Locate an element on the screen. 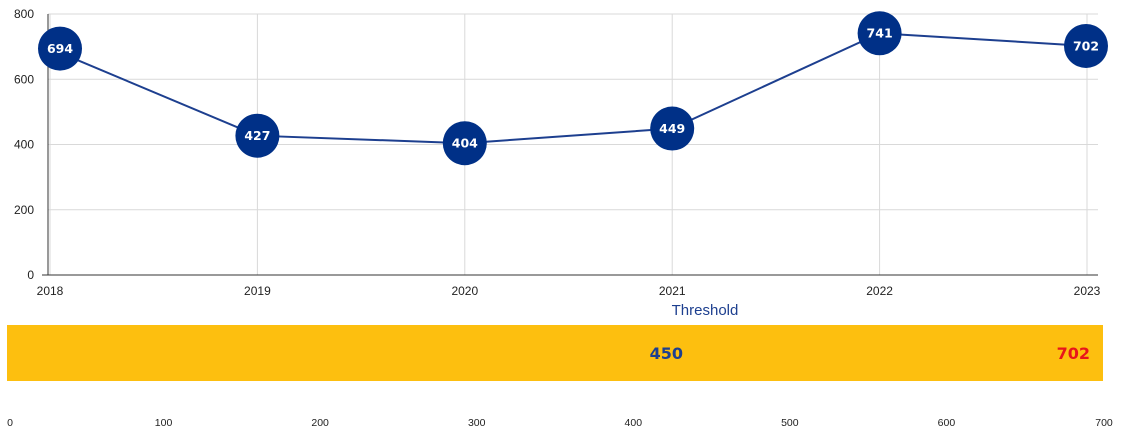 This screenshot has width=1123, height=430. data-point-label: 741 is located at coordinates (880, 33).